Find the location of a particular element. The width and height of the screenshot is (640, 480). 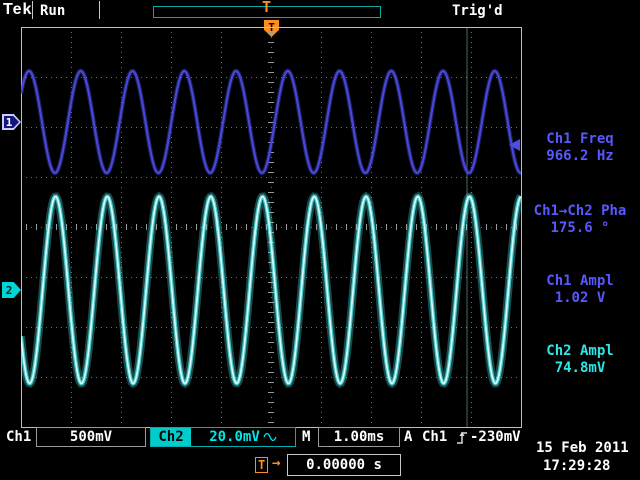

date-display: 15 Feb 2011 is located at coordinates (582, 448).